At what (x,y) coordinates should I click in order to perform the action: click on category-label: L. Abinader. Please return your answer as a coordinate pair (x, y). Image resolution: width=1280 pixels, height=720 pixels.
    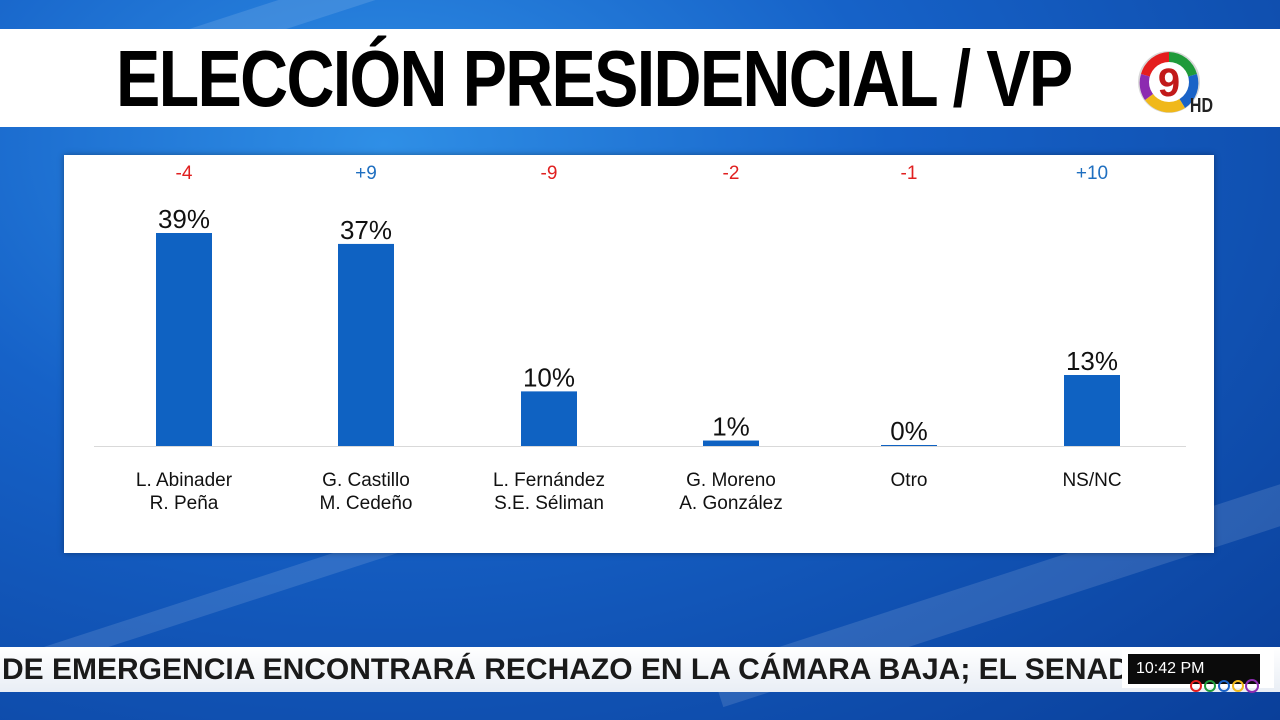
    Looking at the image, I should click on (184, 480).